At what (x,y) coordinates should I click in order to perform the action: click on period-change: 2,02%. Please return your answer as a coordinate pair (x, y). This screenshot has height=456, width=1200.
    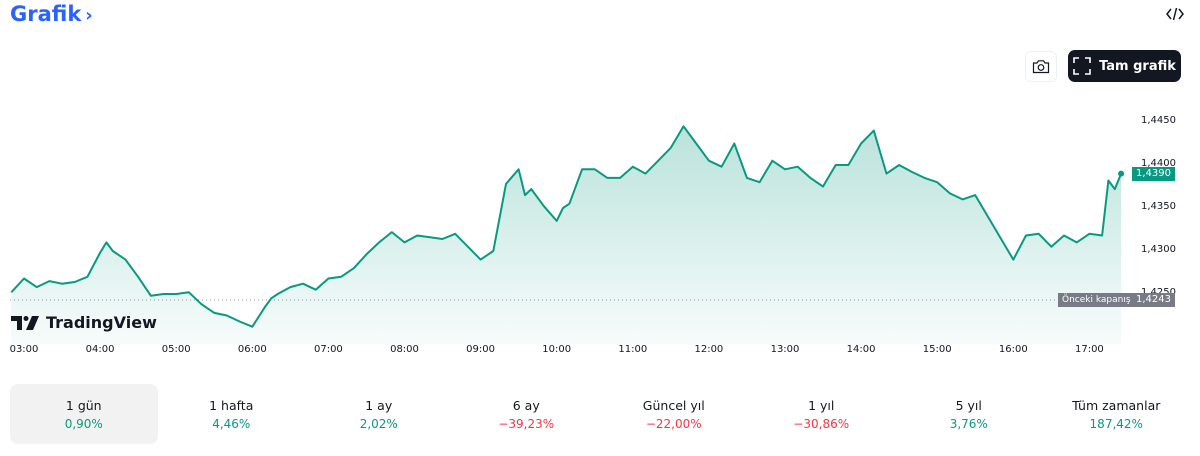
    Looking at the image, I should click on (378, 423).